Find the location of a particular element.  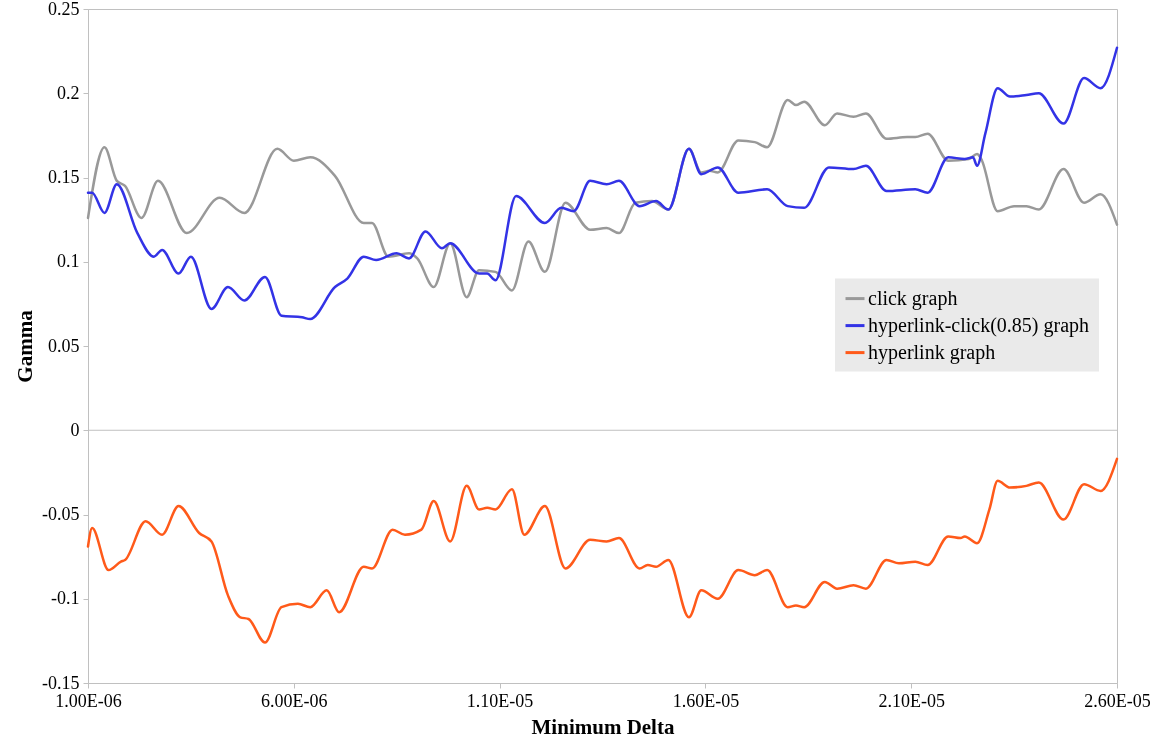

y-tick-label: 0.1 is located at coordinates (68, 261).